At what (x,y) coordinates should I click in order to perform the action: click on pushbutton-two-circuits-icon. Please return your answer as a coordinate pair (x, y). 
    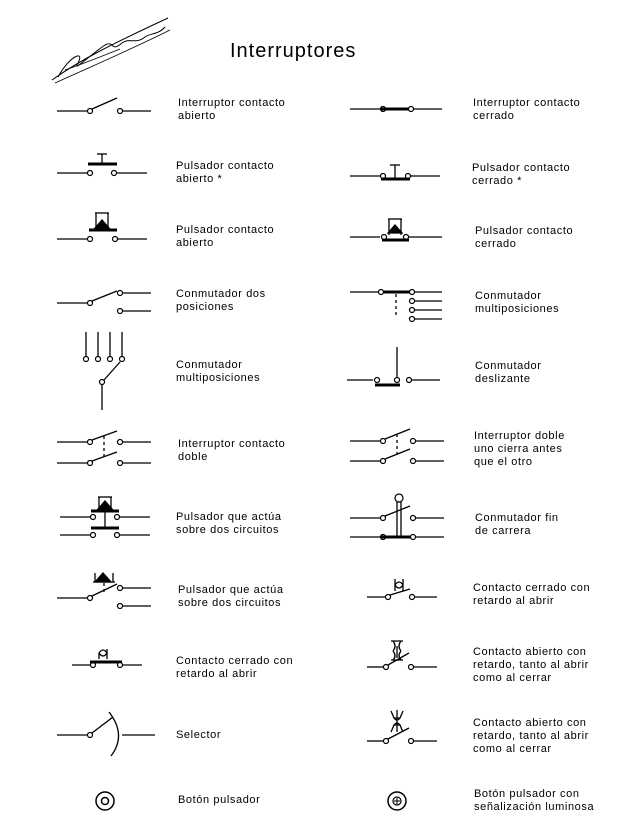
    Looking at the image, I should click on (105, 517).